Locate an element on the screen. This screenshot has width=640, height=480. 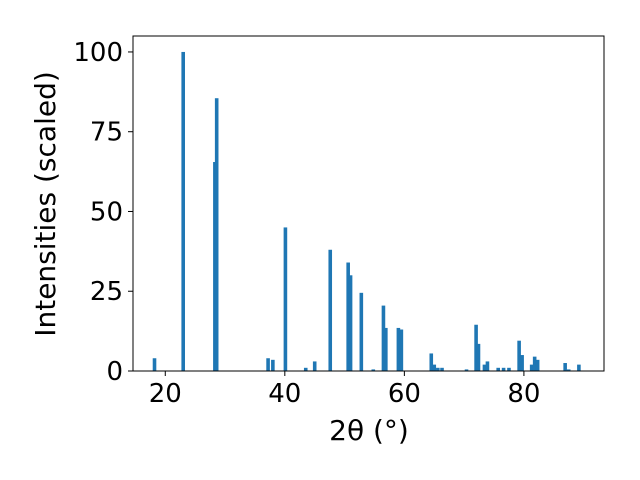
y-tick-label: 50 is located at coordinates (106, 212).